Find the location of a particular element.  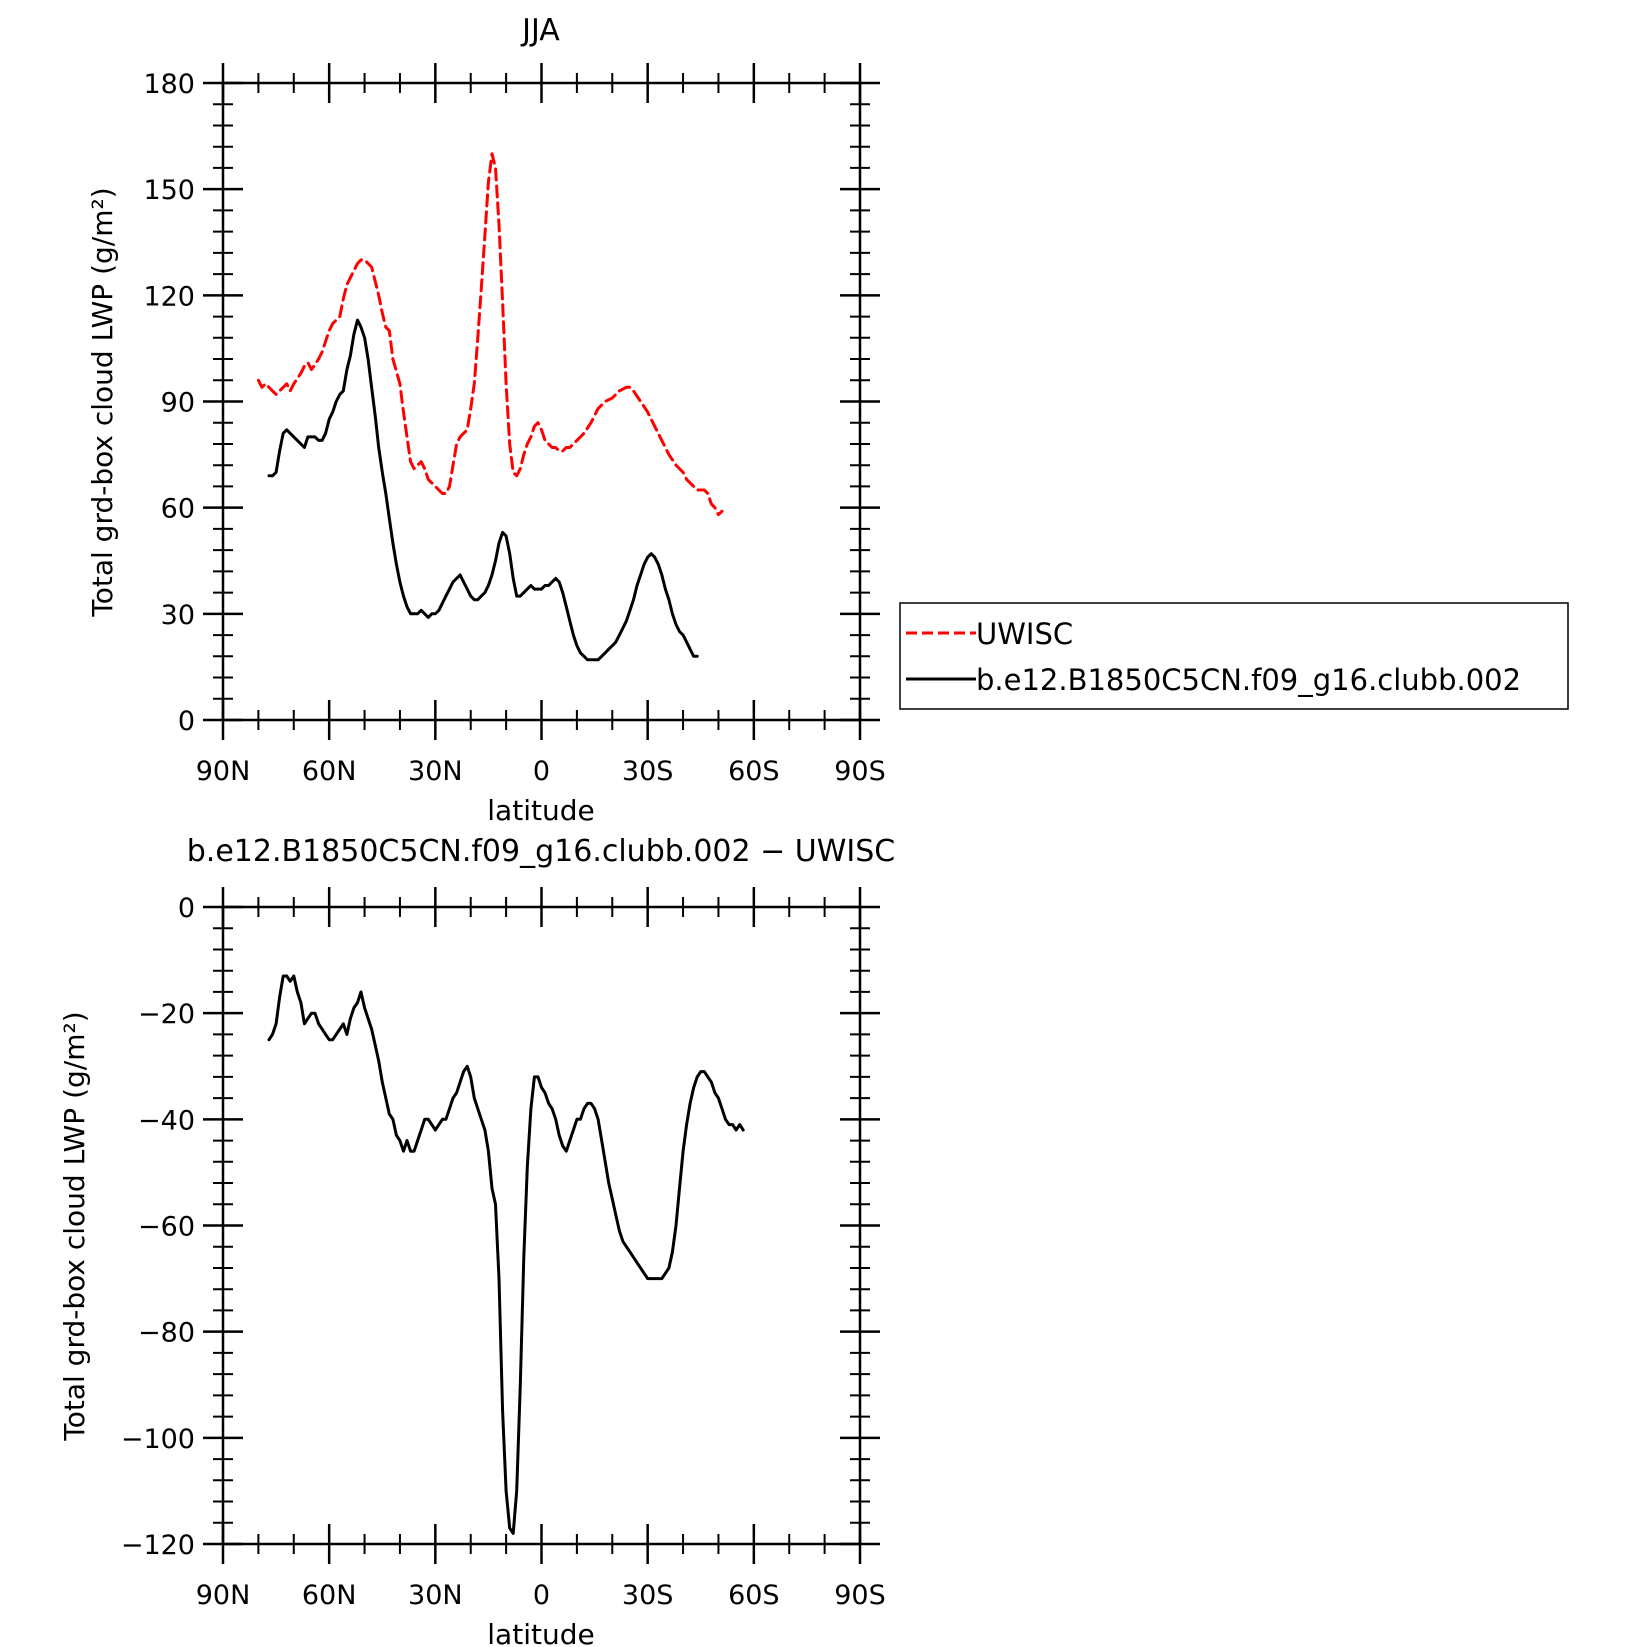

y-tick-label: −60 is located at coordinates (166, 1227).